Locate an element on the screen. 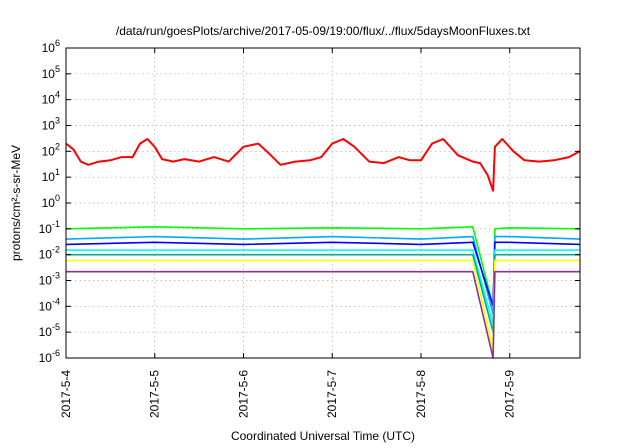 The width and height of the screenshot is (640, 448). y-tick-label: 10⁵ is located at coordinates (51, 72).